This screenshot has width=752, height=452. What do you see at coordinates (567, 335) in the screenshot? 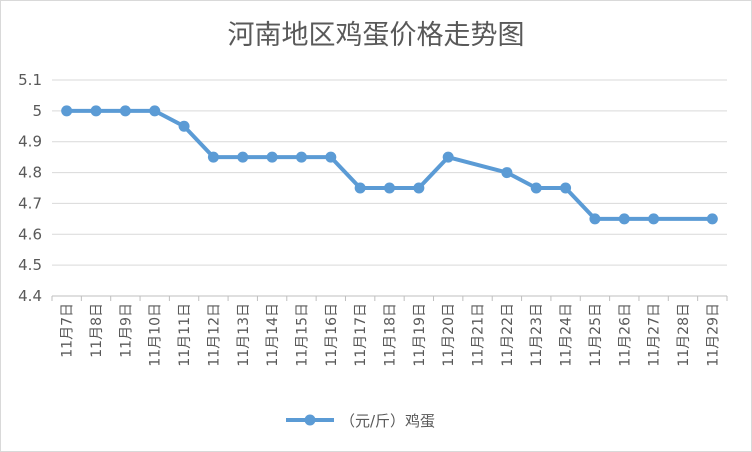
I see `x-tick-label: 11月24日` at bounding box center [567, 335].